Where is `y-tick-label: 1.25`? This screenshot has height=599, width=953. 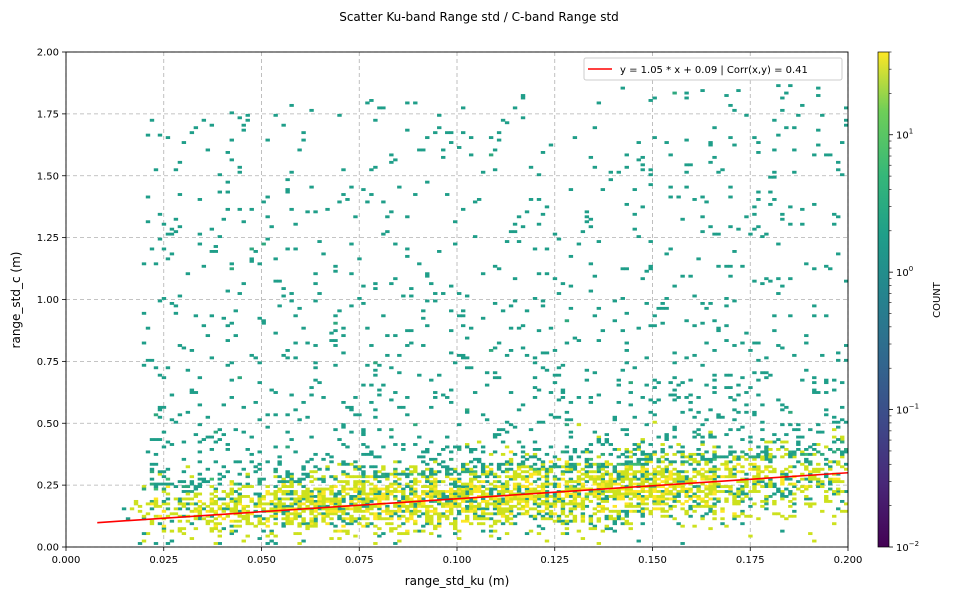 y-tick-label: 1.25 is located at coordinates (48, 238).